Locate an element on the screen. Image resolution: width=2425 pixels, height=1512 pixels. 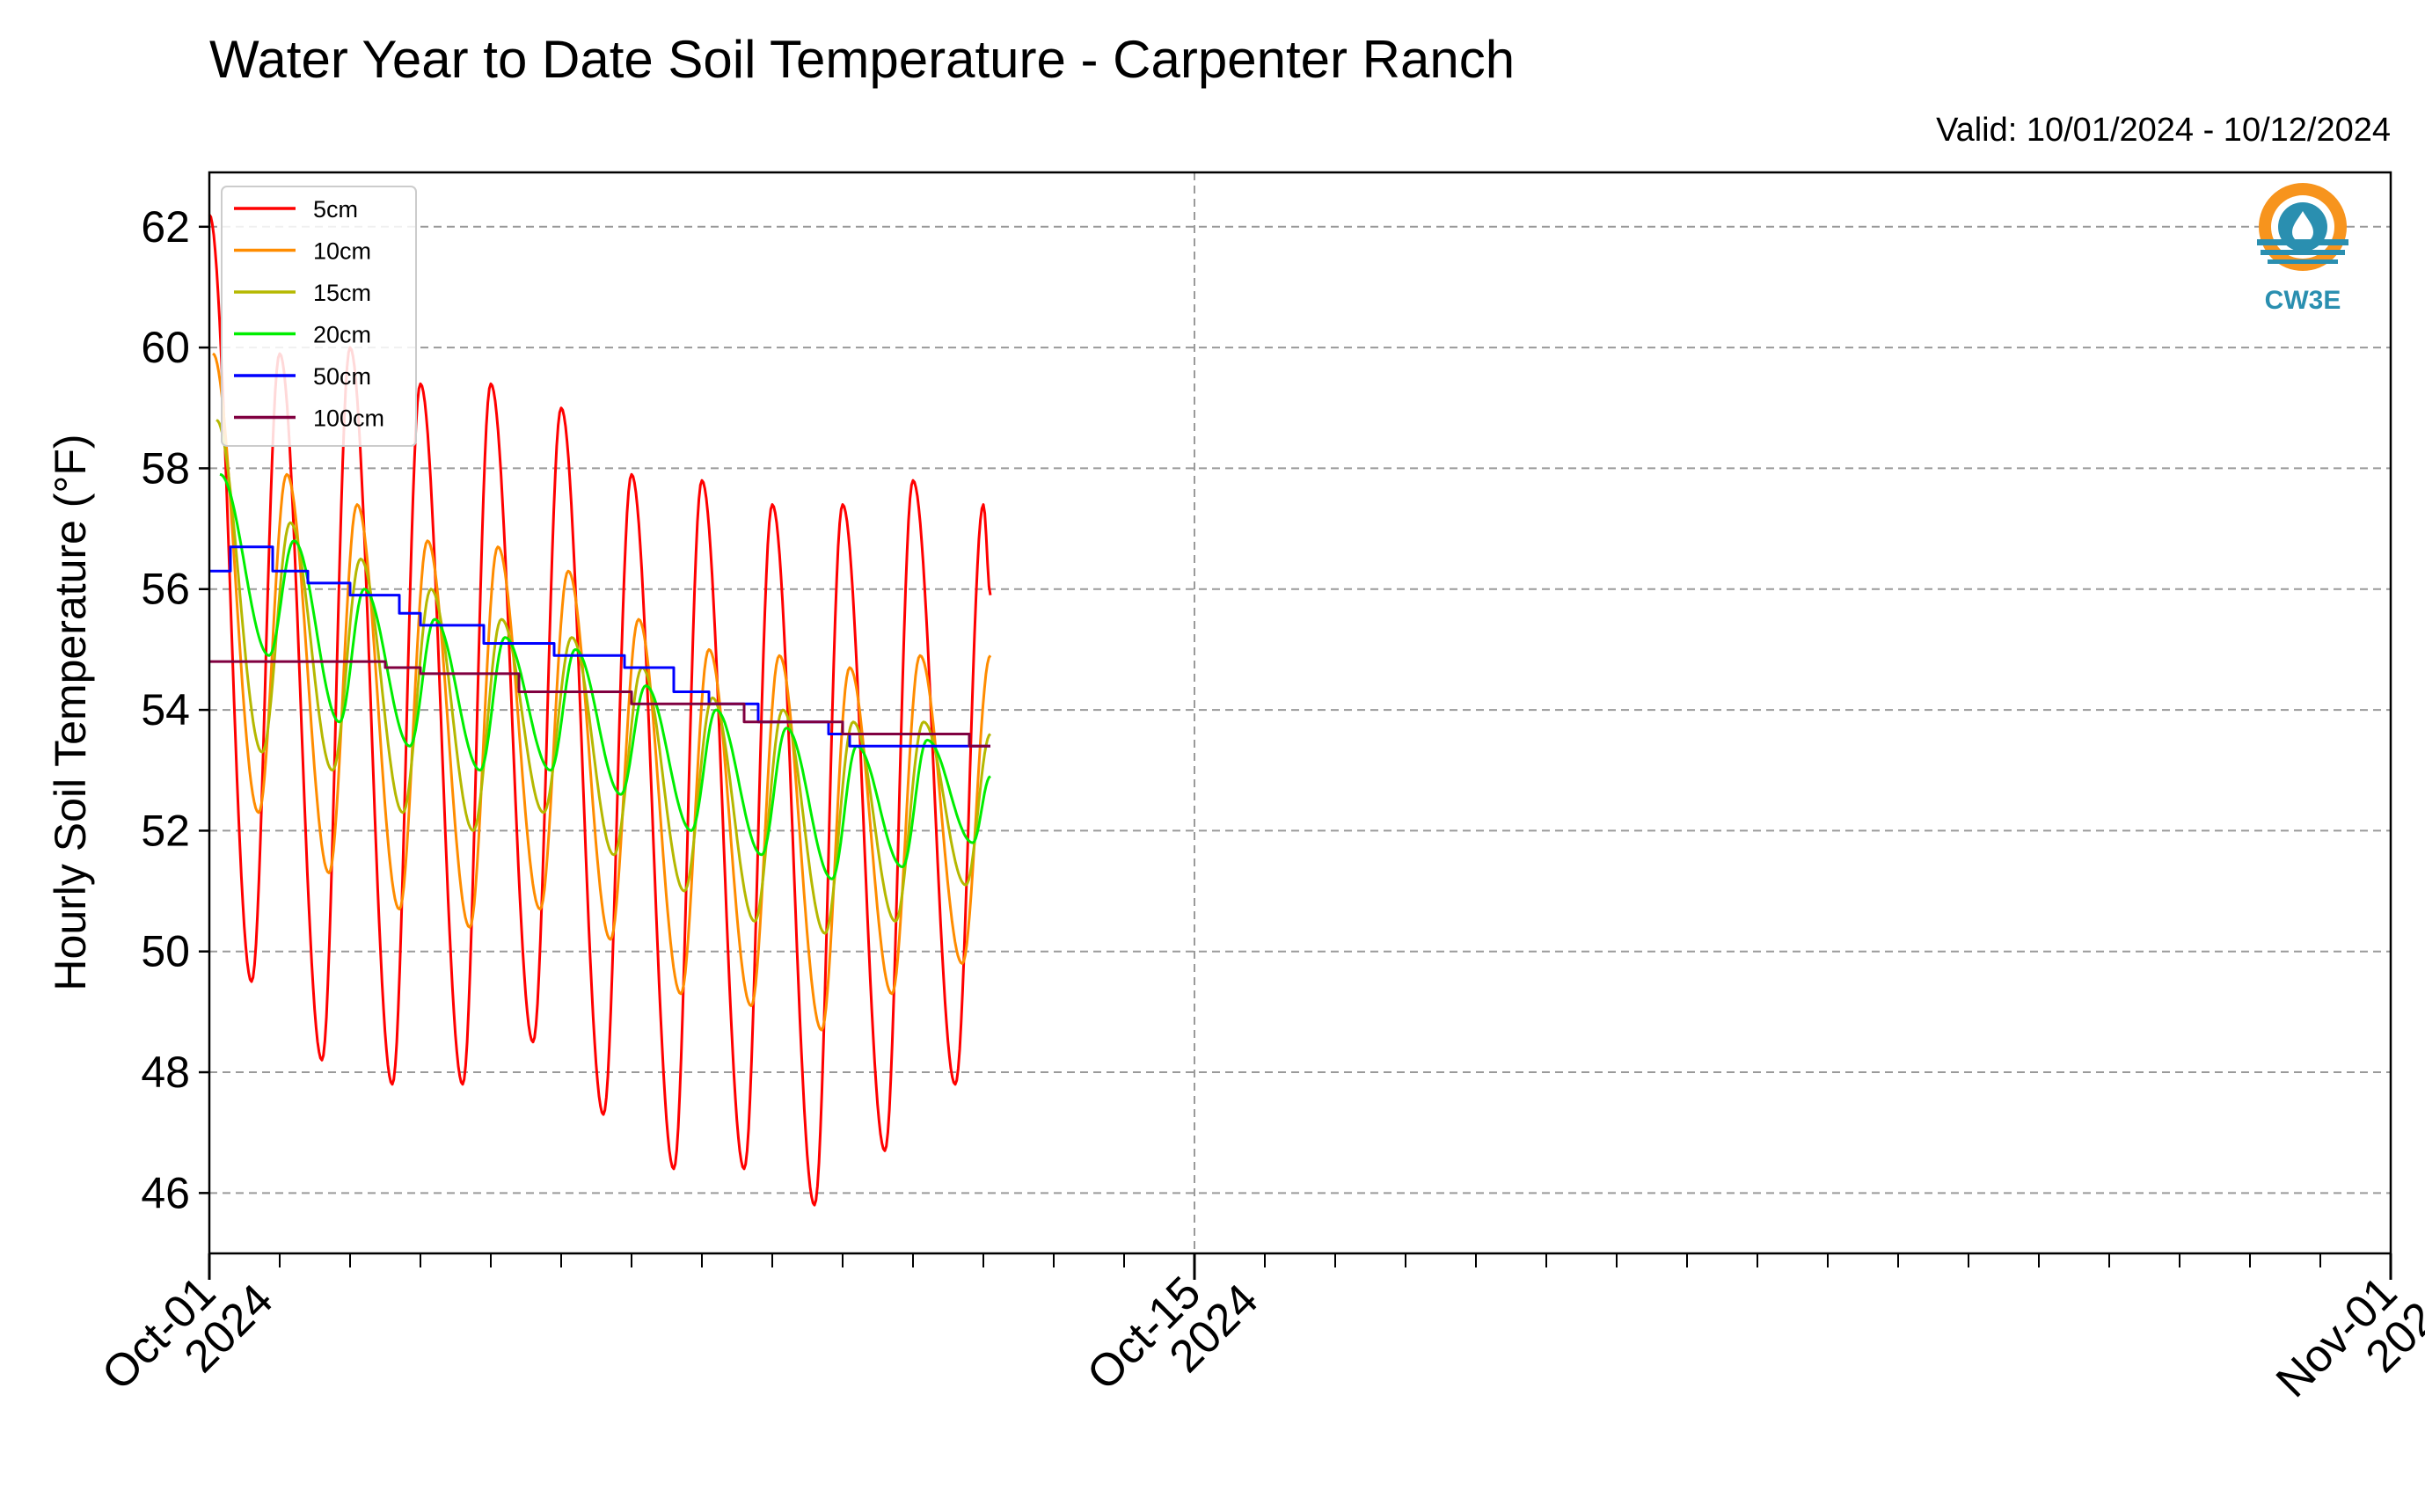
y-tick-label: 46 is located at coordinates (165, 1192).